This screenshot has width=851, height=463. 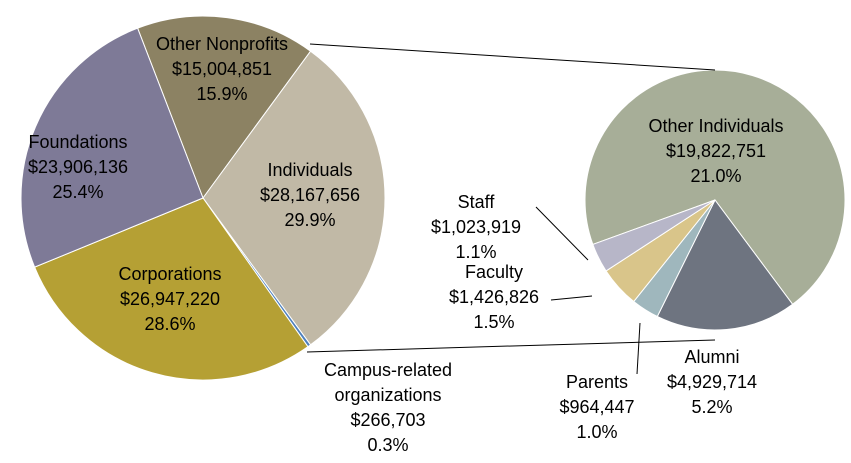 I want to click on value-label: $26,947,220, so click(x=170, y=299).